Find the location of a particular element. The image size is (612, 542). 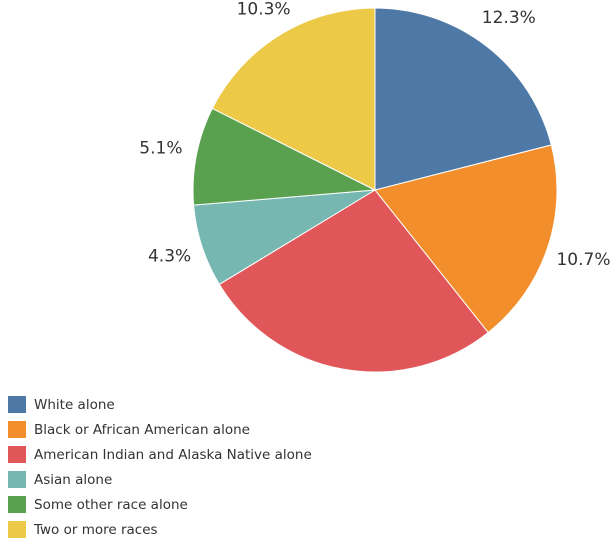

slice-label-3: 15.8% is located at coordinates (338, 389).